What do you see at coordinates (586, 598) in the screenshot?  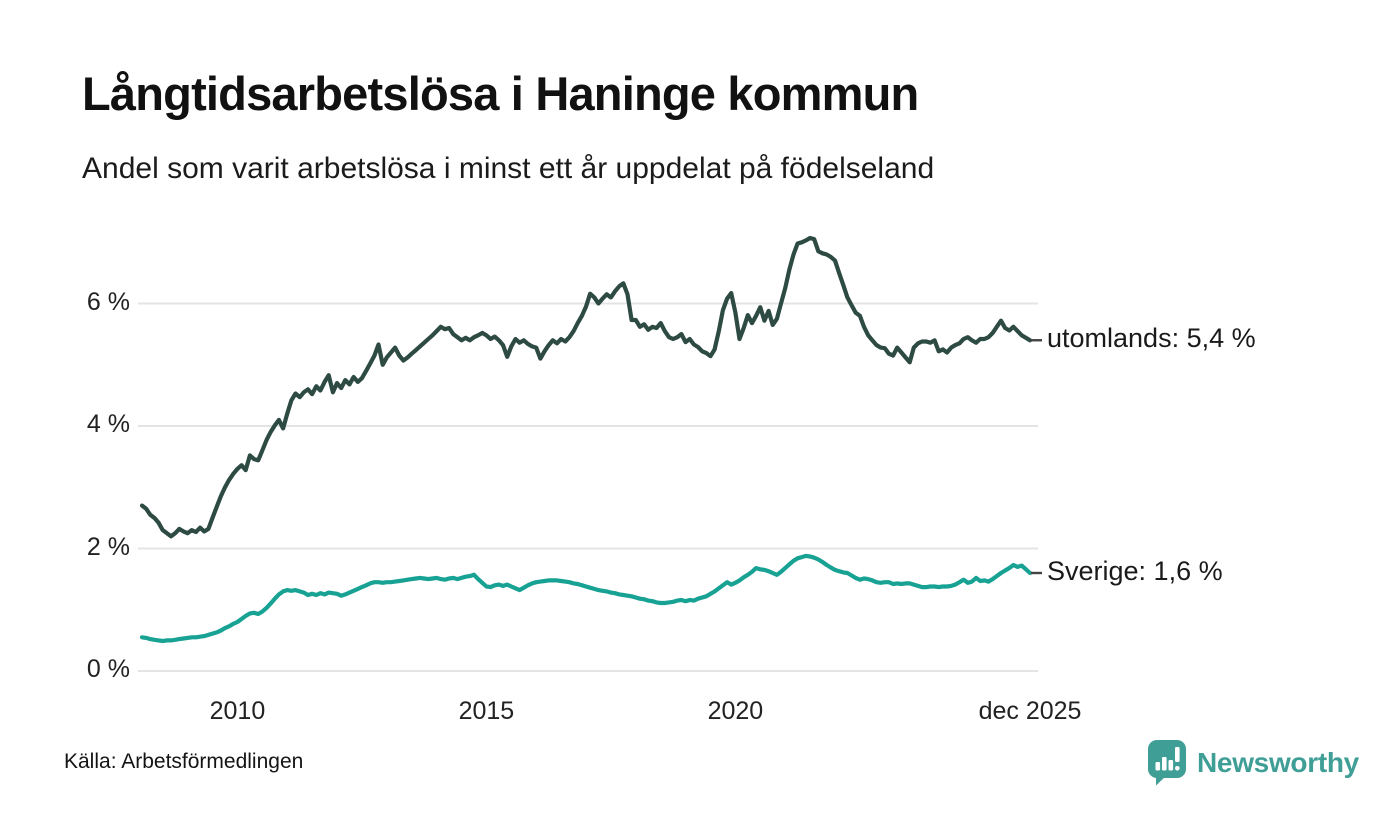 I see `series-line-sverige` at bounding box center [586, 598].